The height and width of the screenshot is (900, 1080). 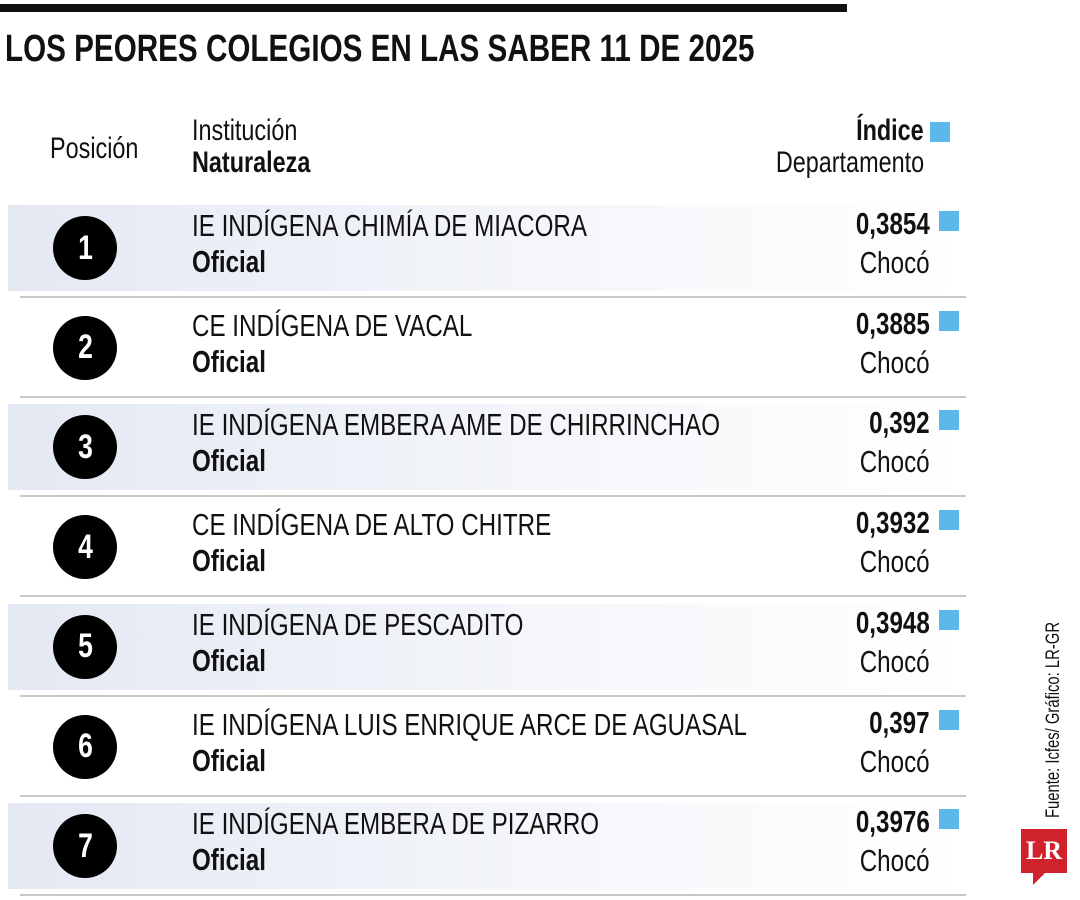 What do you see at coordinates (423, 8) in the screenshot?
I see `top-rule` at bounding box center [423, 8].